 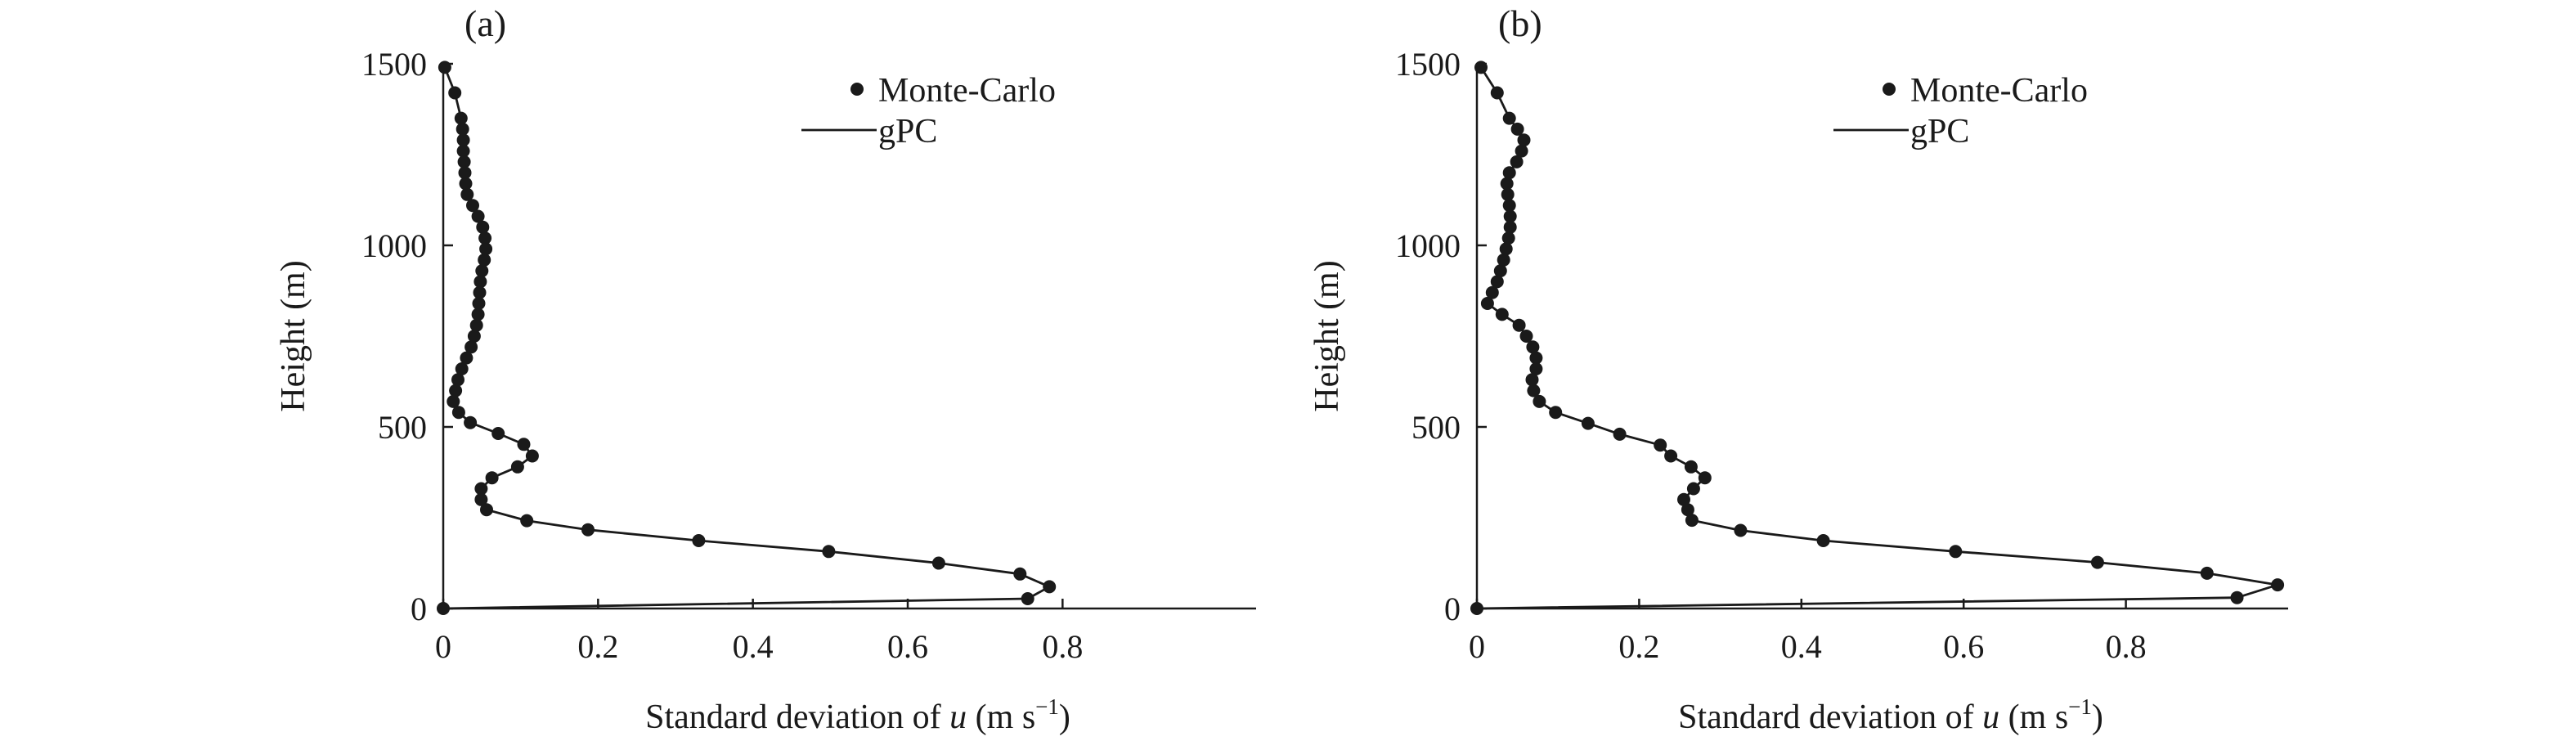 What do you see at coordinates (1047, 706) in the screenshot?
I see `x-axis-label-exponent: −1` at bounding box center [1047, 706].